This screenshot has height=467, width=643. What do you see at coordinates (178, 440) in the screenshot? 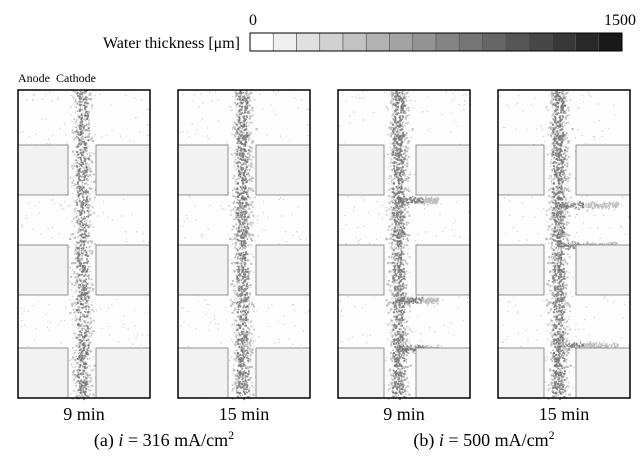
I see `caption-value: = 316 mA/cm` at bounding box center [178, 440].